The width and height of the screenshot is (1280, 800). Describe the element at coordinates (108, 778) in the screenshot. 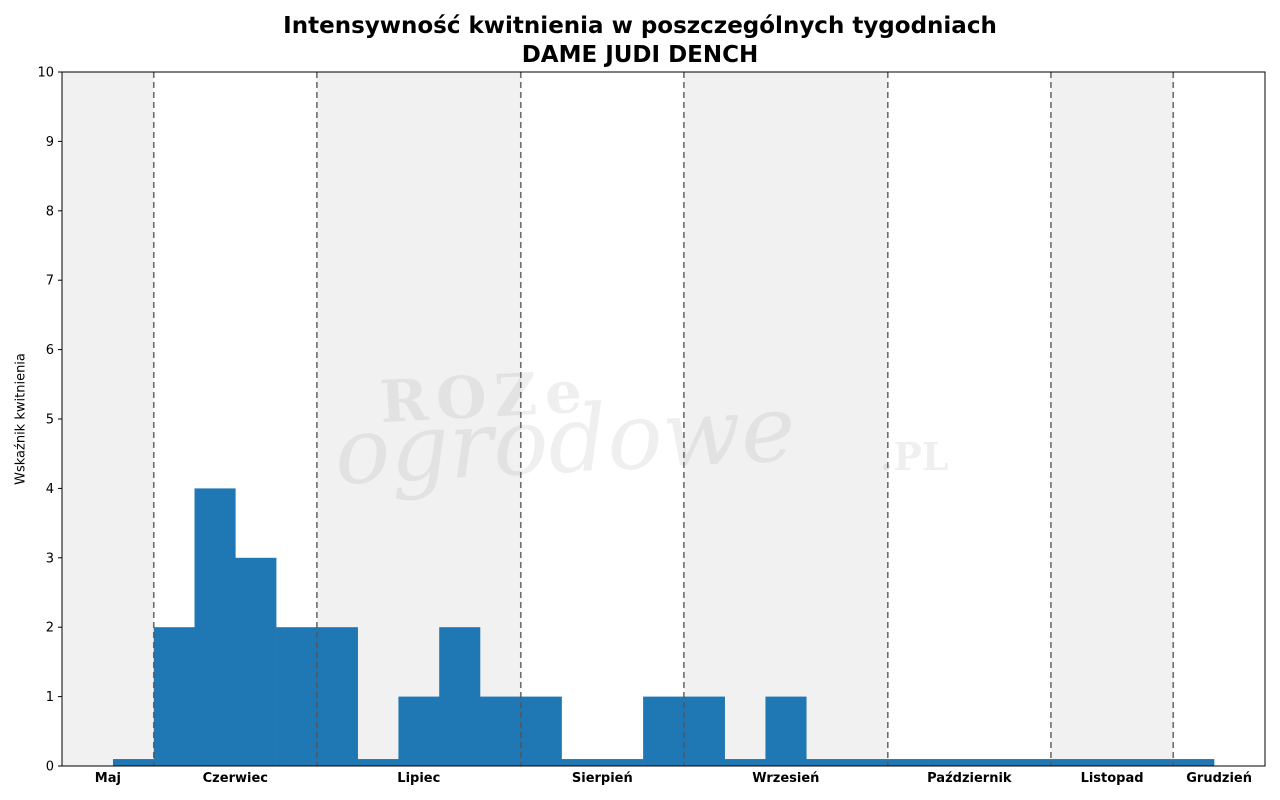

I see `month-label: Maj` at that location.